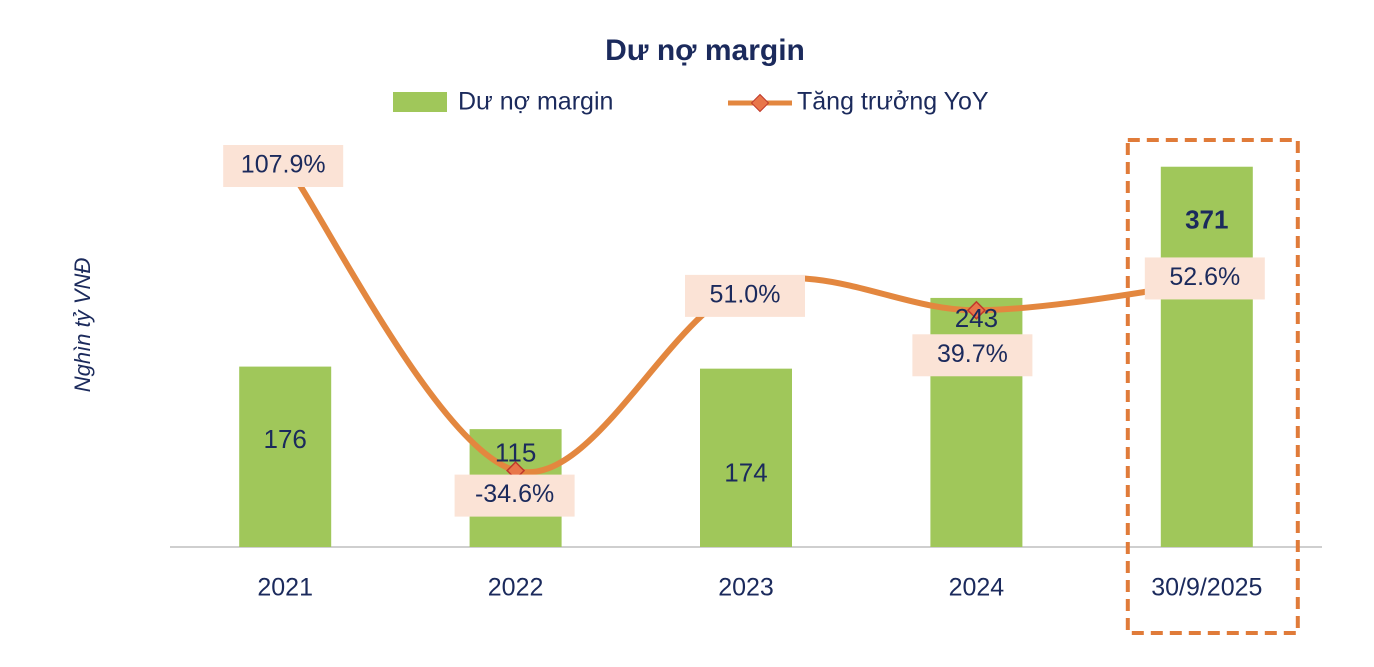  I want to click on bar-value-label: 243, so click(976, 318).